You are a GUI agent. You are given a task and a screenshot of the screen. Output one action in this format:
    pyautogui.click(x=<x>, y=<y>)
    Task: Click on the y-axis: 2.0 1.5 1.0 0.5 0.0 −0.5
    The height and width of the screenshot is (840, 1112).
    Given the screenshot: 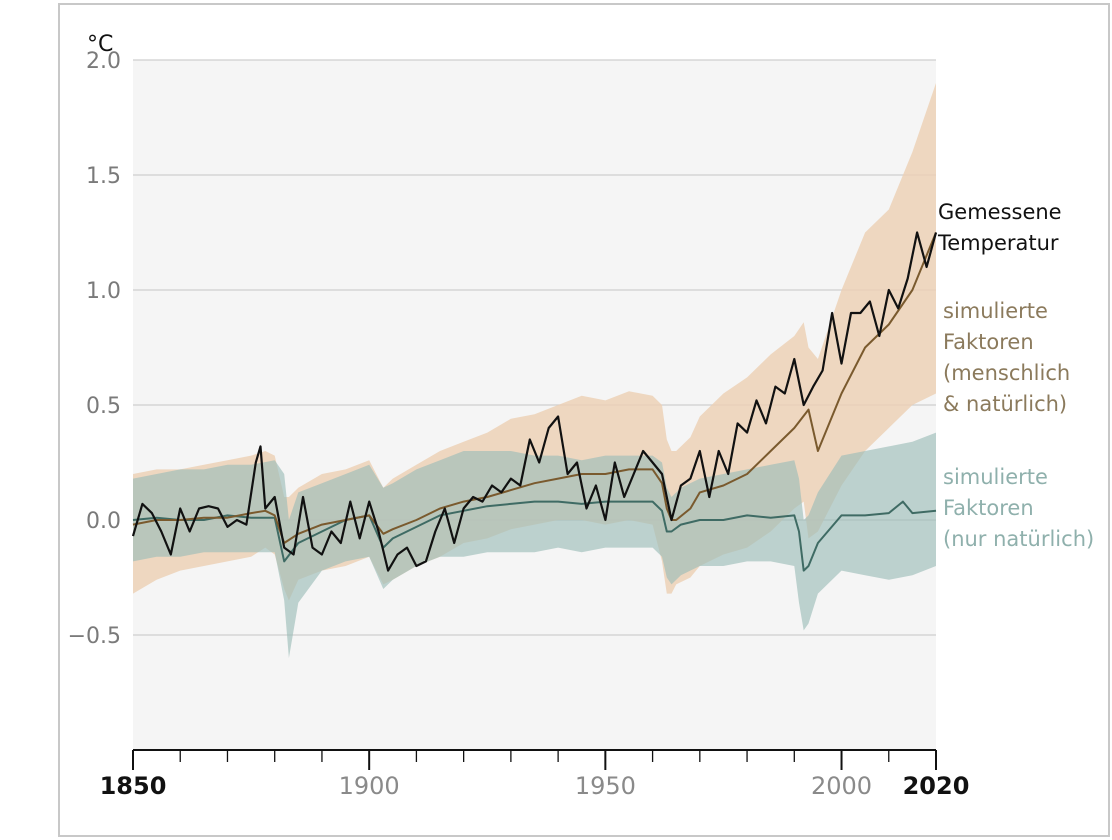 What is the action you would take?
    pyautogui.click(x=94, y=349)
    